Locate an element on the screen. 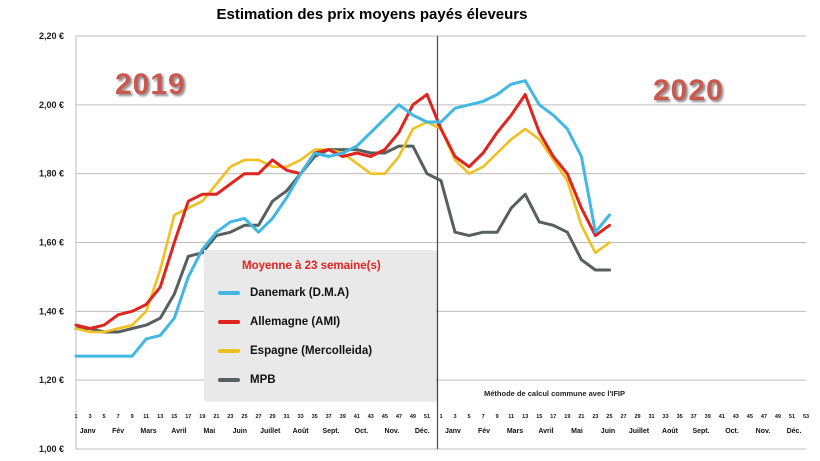  svg-text: 53 is located at coordinates (806, 417).